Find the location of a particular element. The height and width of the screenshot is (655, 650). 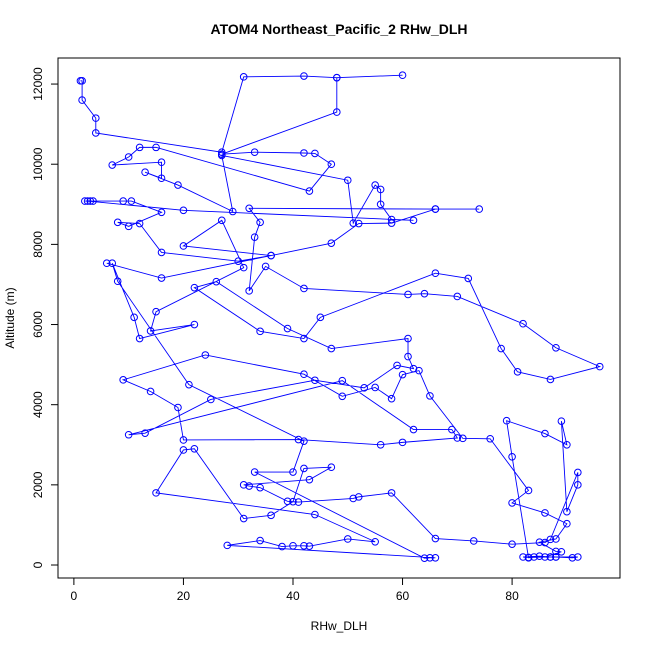

x-axis-label: RHw_DLH is located at coordinates (339, 626).